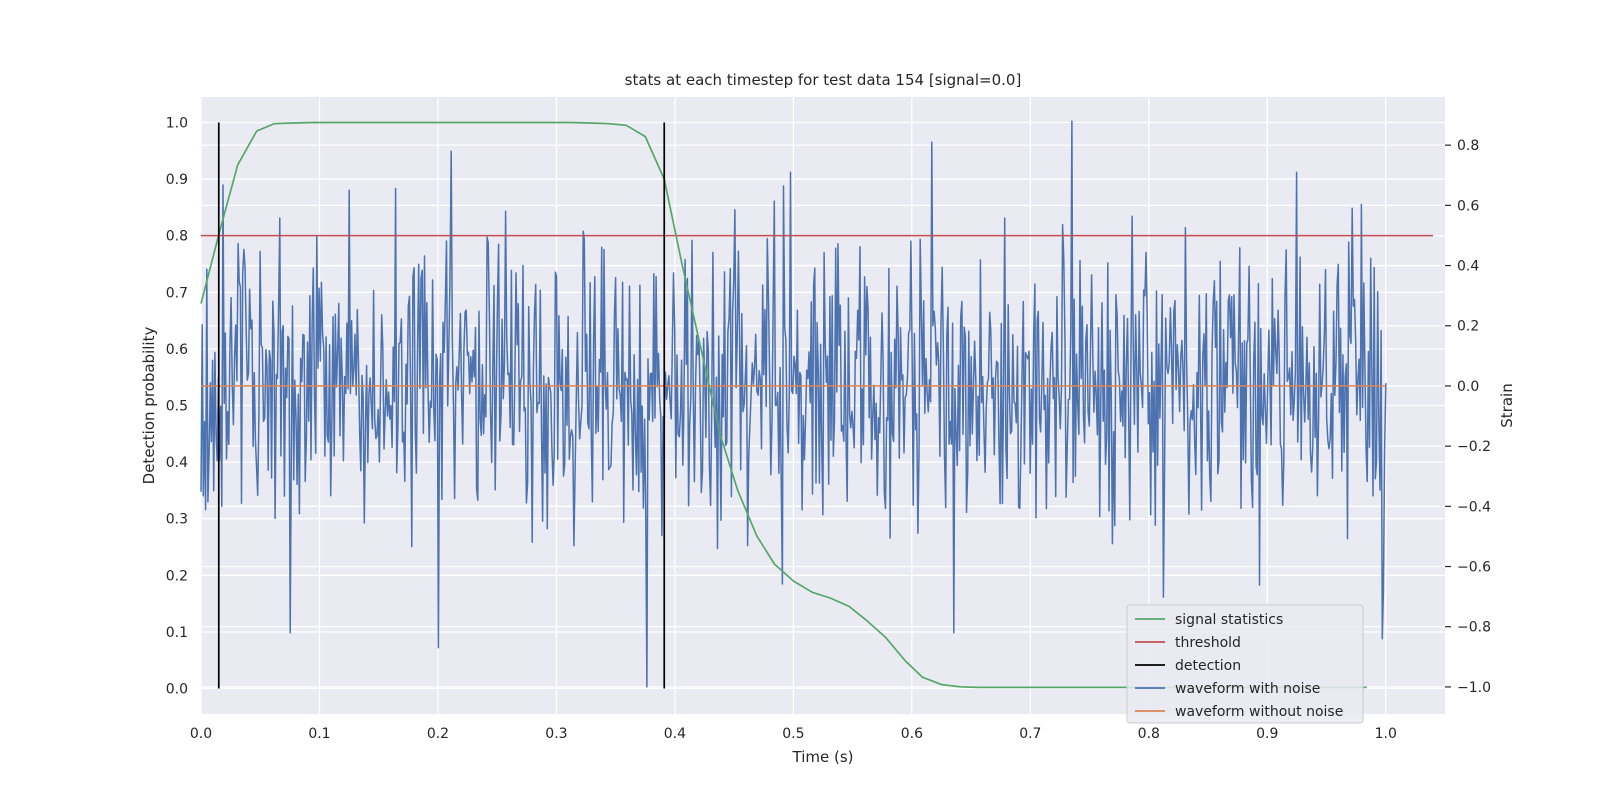  What do you see at coordinates (177, 690) in the screenshot?
I see `y-left-tick-label-0: 0.0` at bounding box center [177, 690].